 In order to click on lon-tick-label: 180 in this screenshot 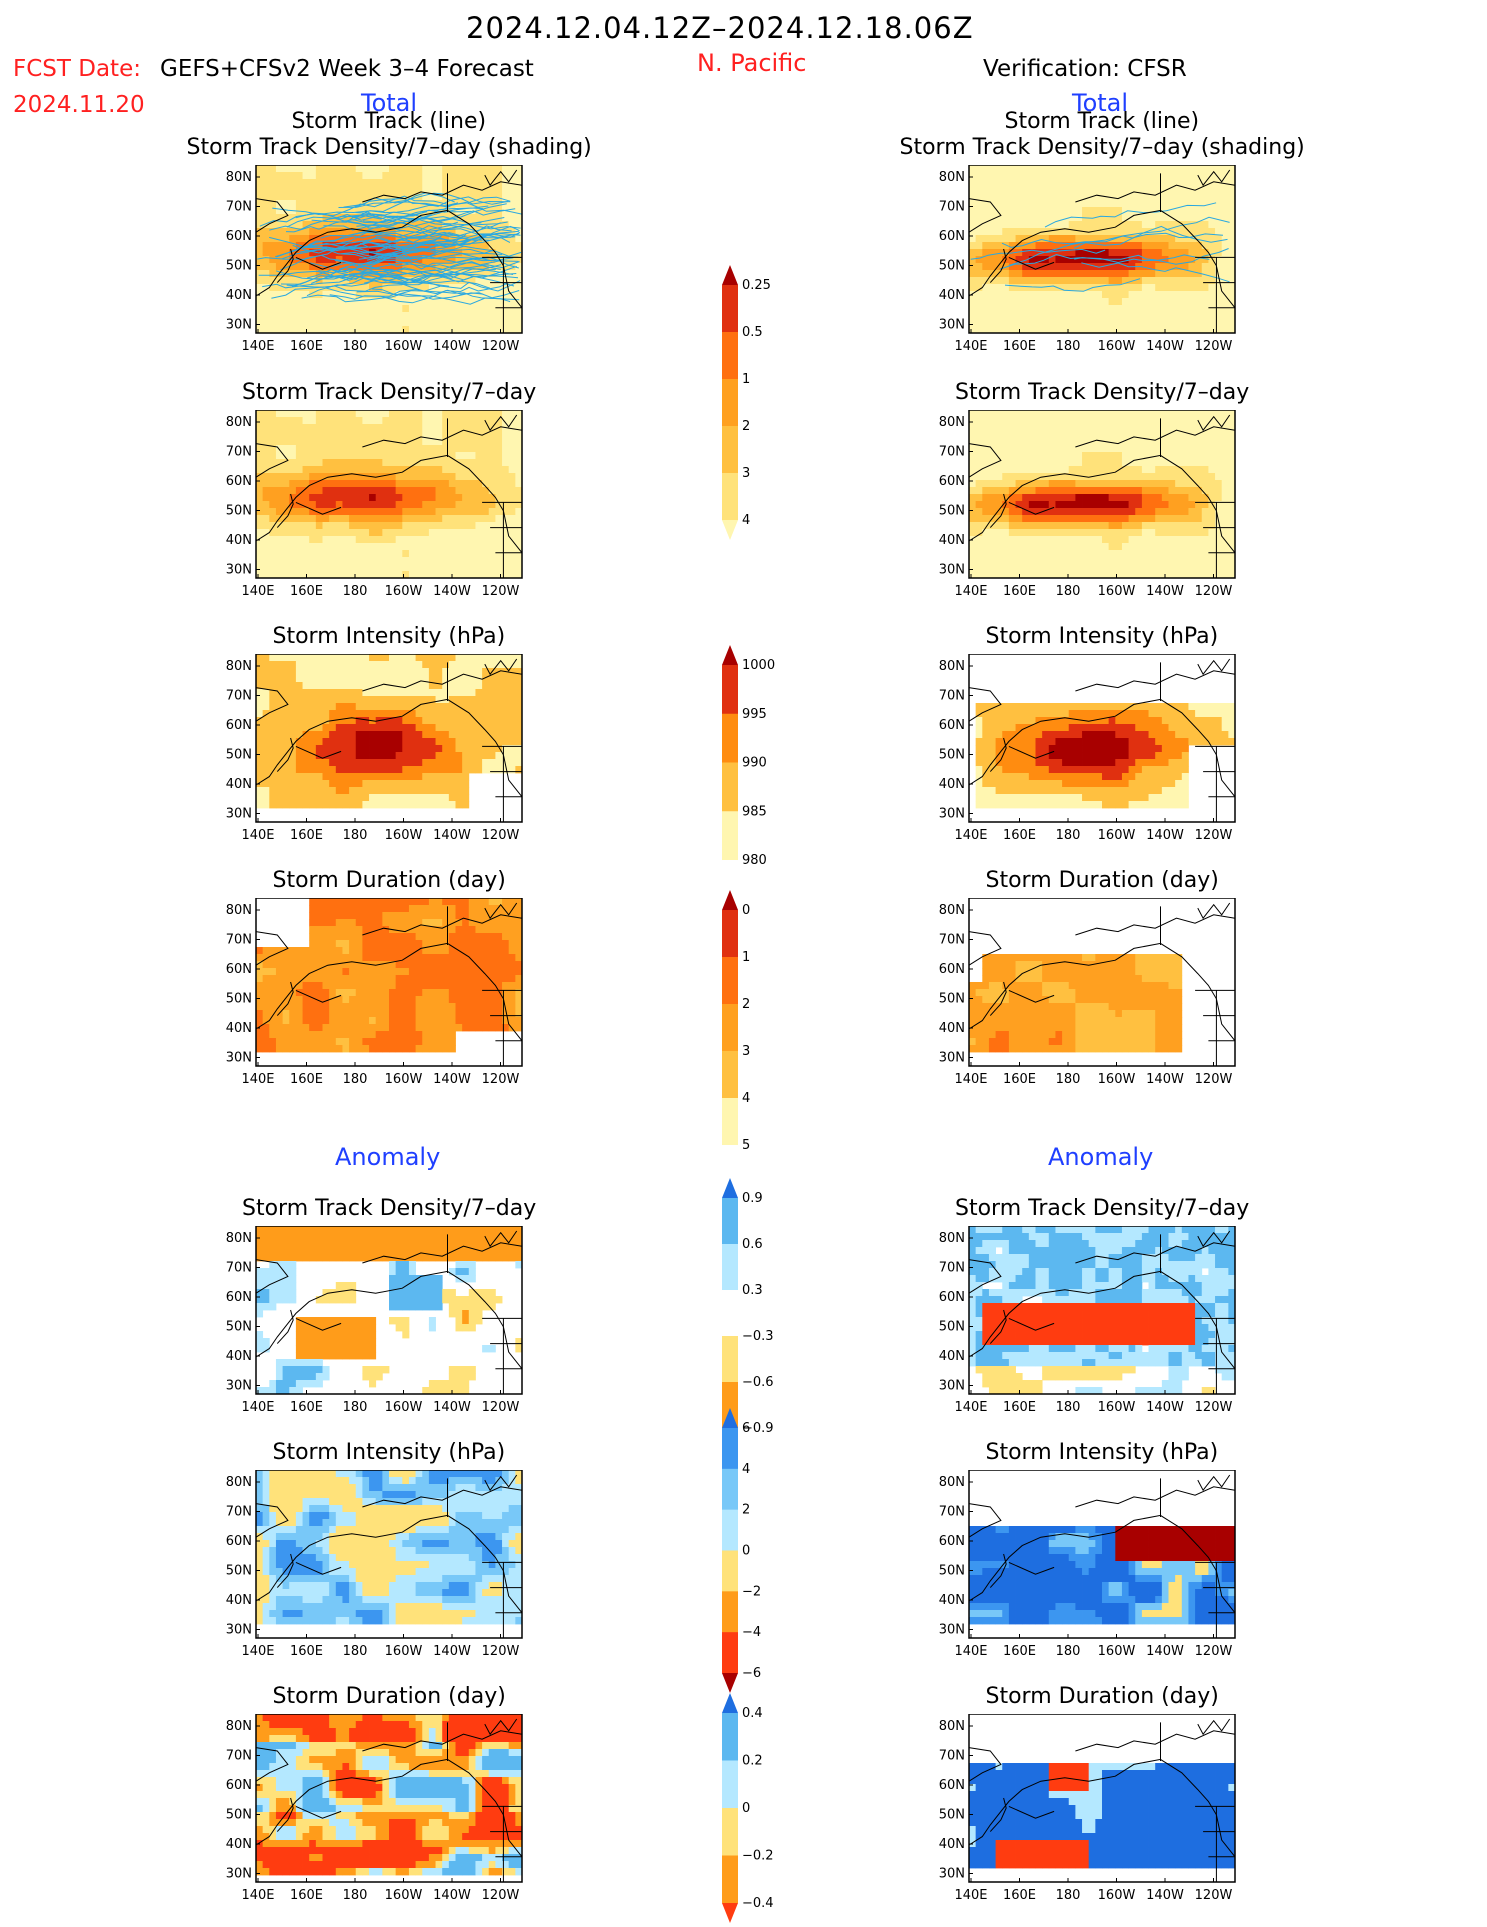, I will do `click(355, 1079)`.